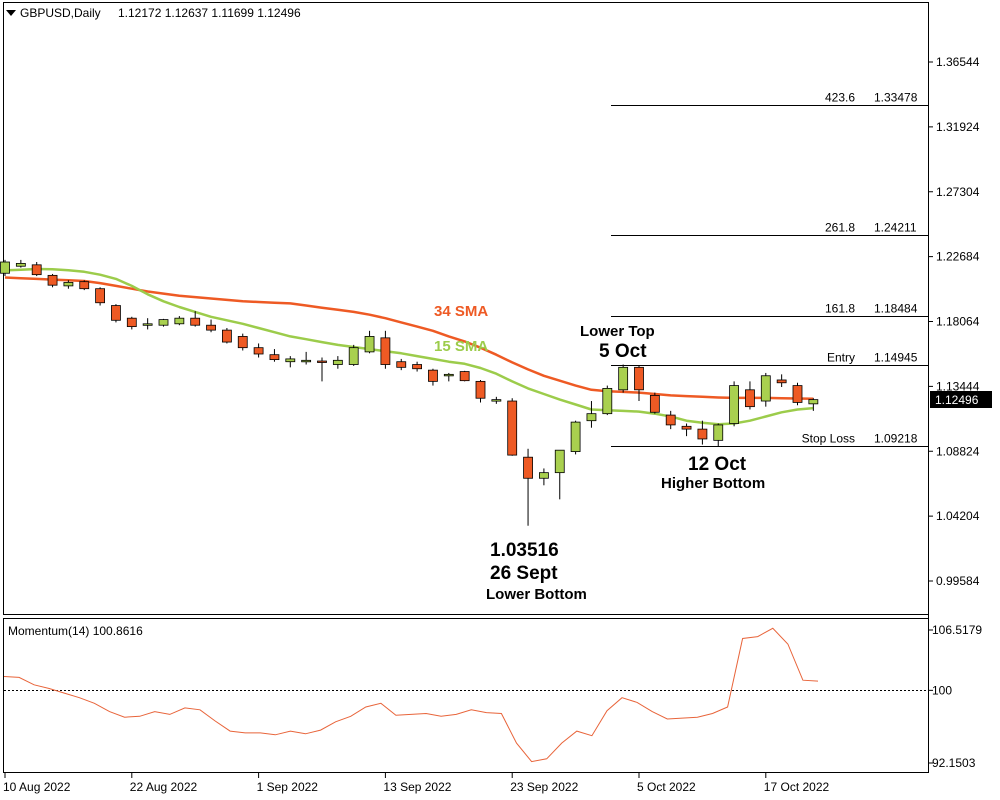 This screenshot has height=800, width=1000. I want to click on momentum-tick-label: 100, so click(942, 690).